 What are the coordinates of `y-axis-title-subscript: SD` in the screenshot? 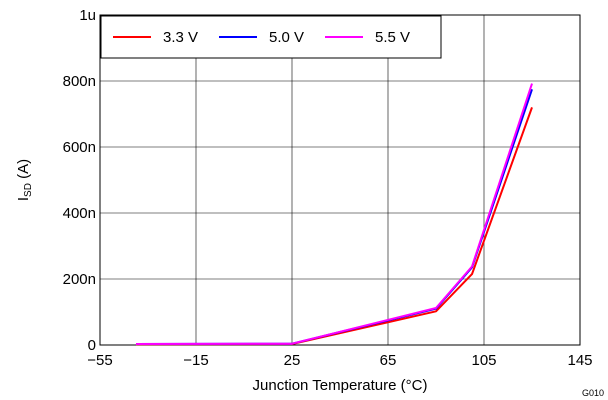 It's located at (28, 190).